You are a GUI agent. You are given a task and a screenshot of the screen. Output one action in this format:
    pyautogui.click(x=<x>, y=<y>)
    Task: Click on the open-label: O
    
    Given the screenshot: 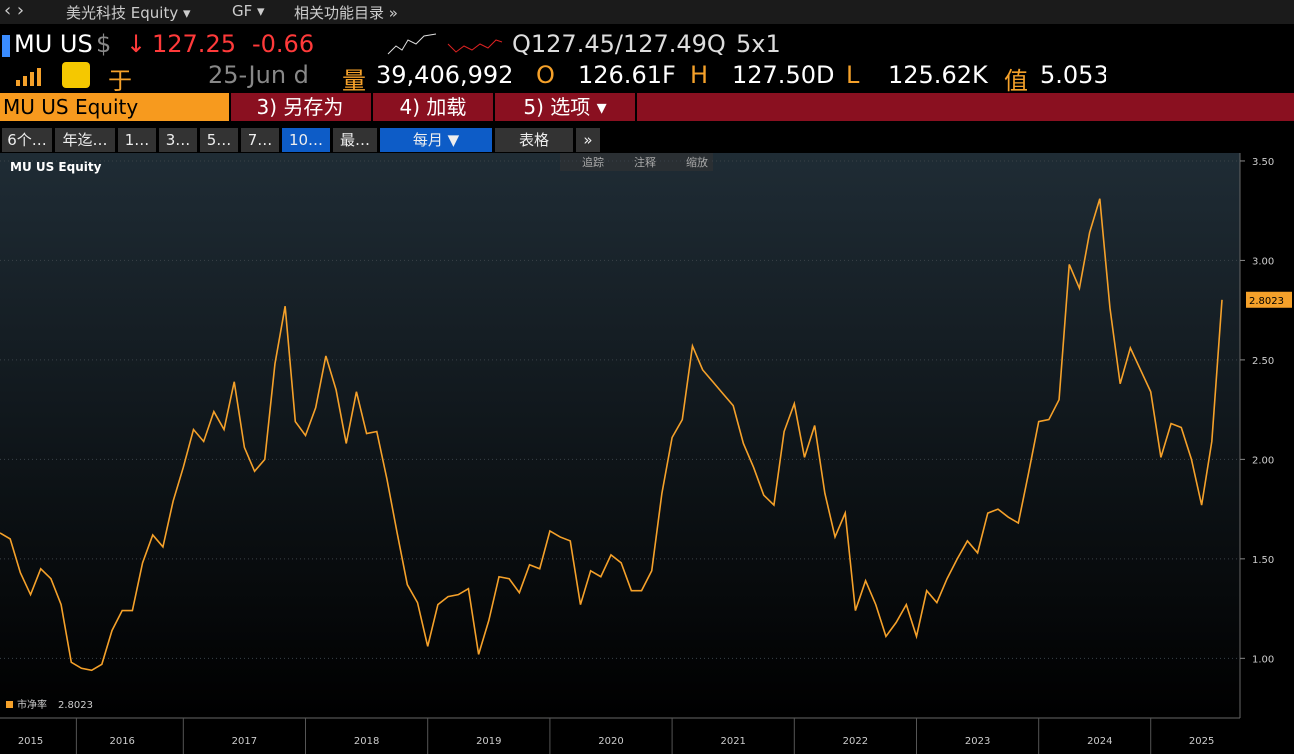 What is the action you would take?
    pyautogui.click(x=545, y=75)
    